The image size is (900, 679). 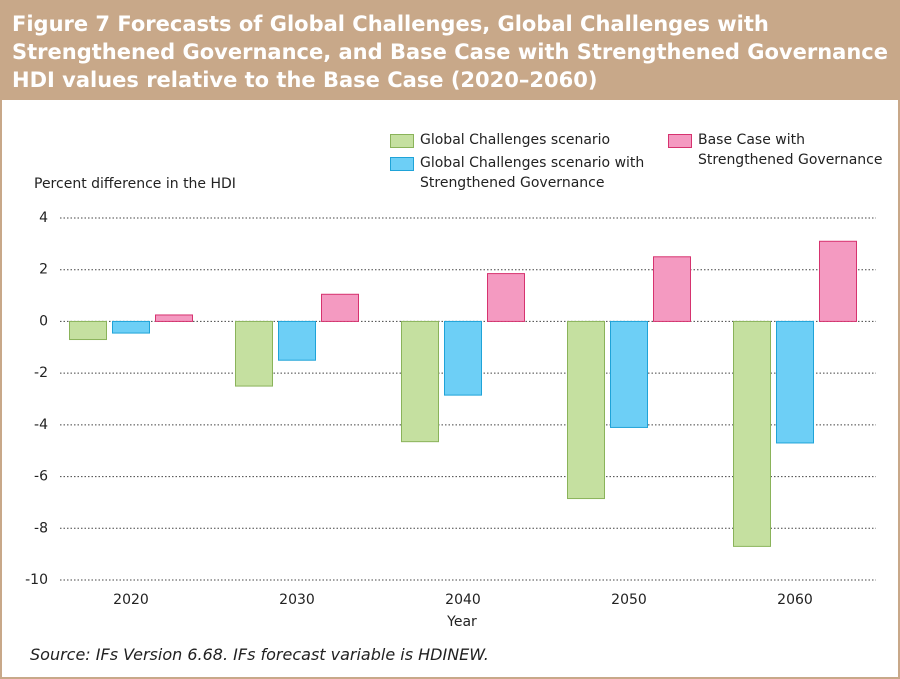 What do you see at coordinates (629, 600) in the screenshot?
I see `x-tick-label: 2050` at bounding box center [629, 600].